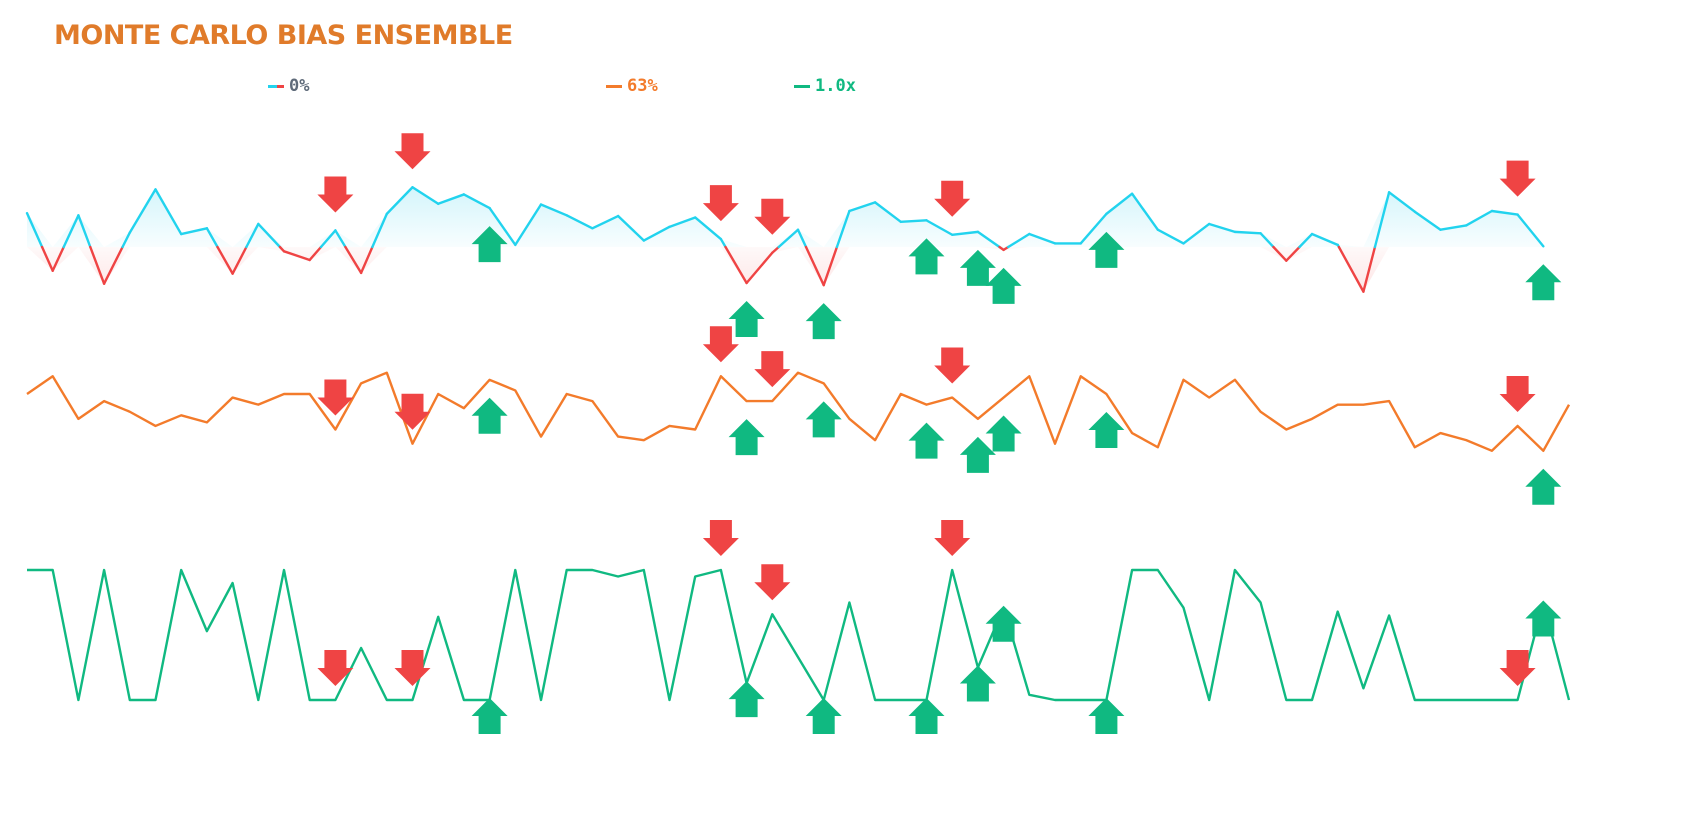 This screenshot has height=835, width=1691. What do you see at coordinates (785, 269) in the screenshot?
I see `bias-negative-area` at bounding box center [785, 269].